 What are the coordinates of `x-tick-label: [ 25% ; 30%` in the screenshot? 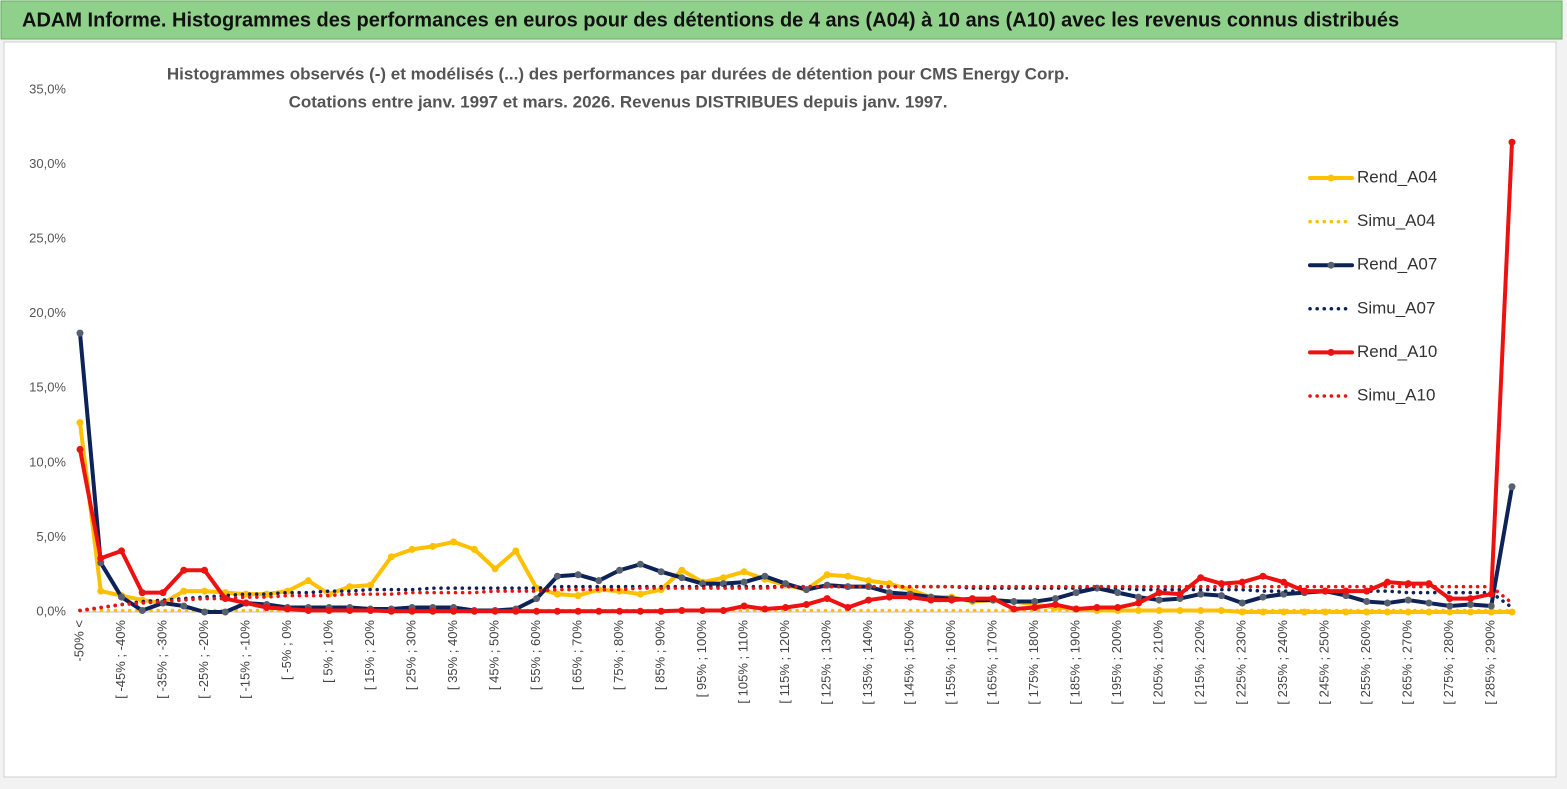 It's located at (410, 655).